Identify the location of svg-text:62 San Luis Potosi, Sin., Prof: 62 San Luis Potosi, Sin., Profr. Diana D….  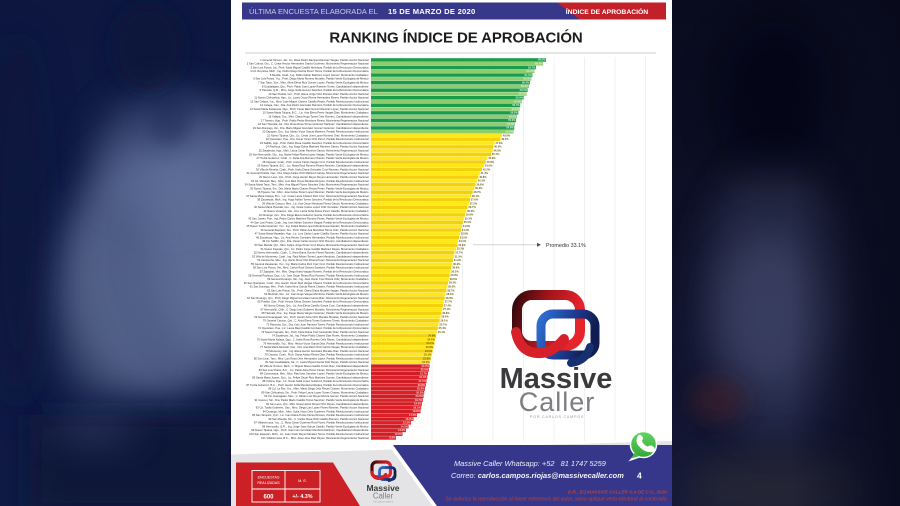
(318, 290).